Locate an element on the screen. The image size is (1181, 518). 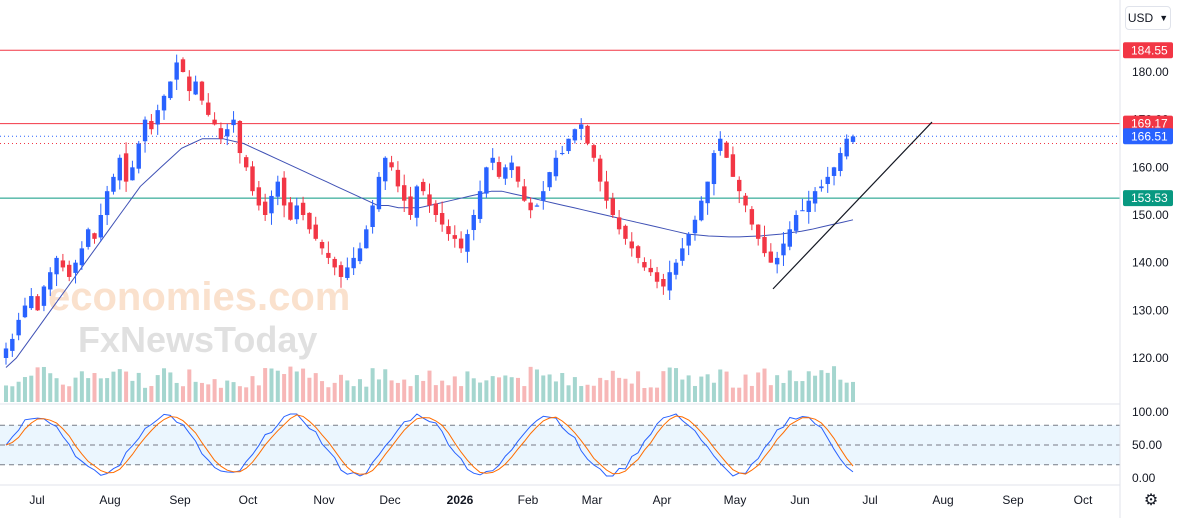
x-tick-label: Aug is located at coordinates (942, 500).